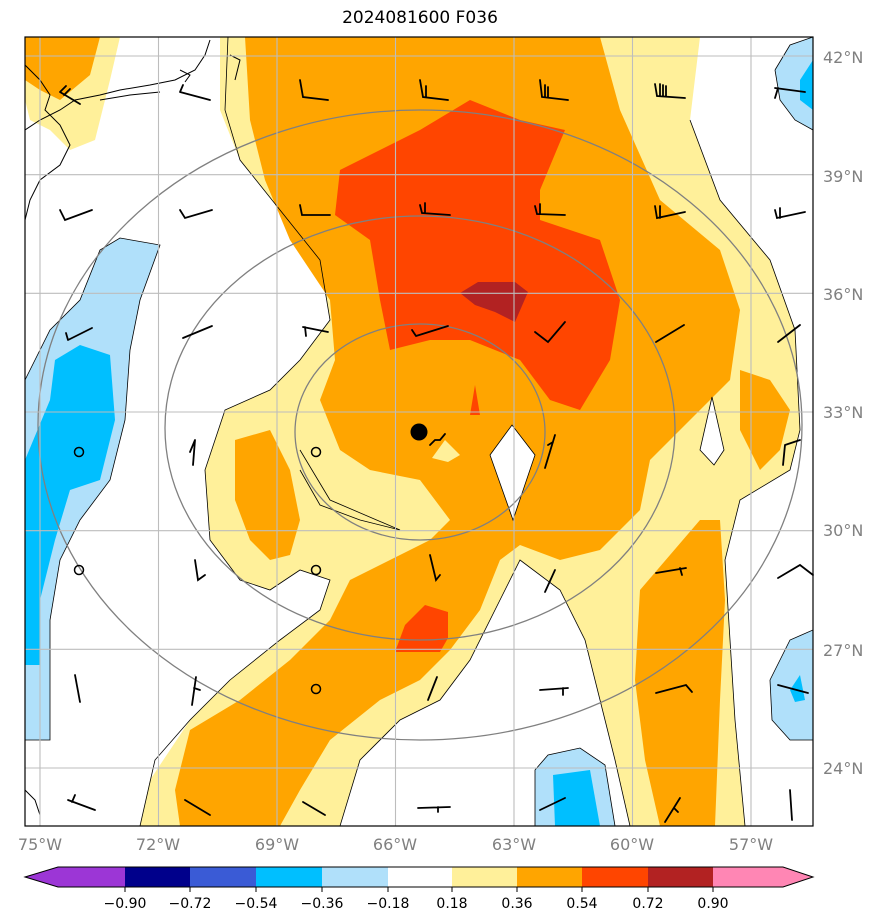 The image size is (885, 924). I want to click on field-hole-core, so click(446, 451).